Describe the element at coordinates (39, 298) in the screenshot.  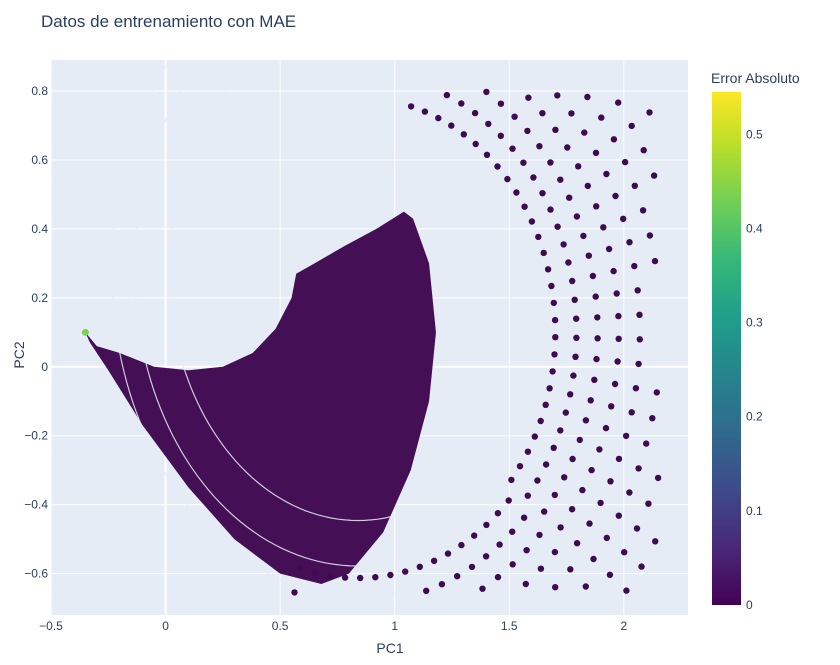
I see `y-tick-label: 0.2` at that location.